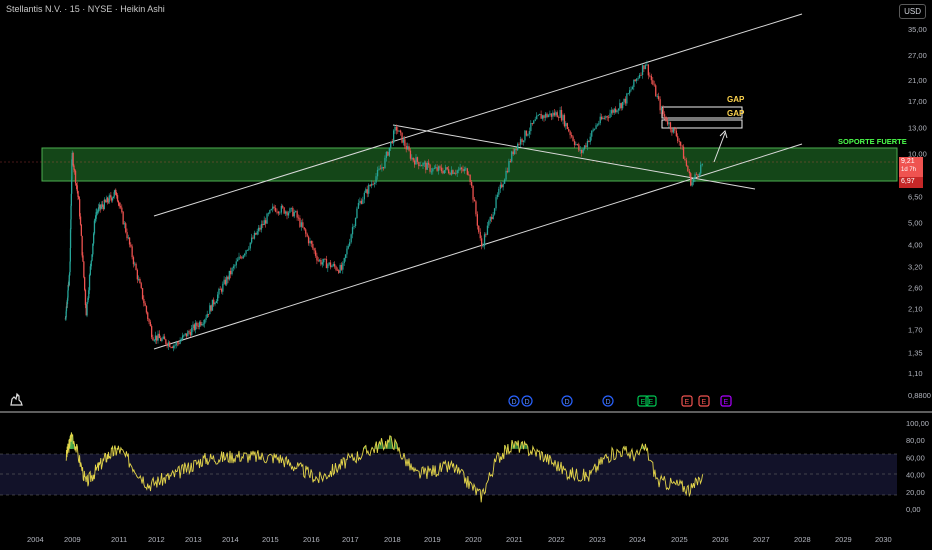  Describe the element at coordinates (679, 539) in the screenshot. I see `time-axis-tick: 2025` at that location.